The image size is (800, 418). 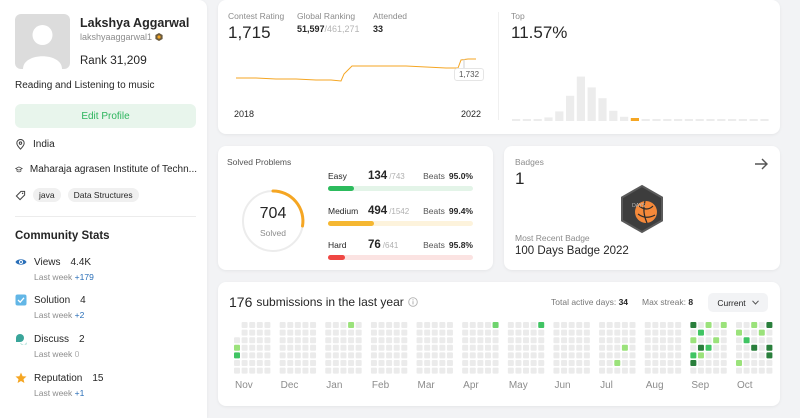 I want to click on rating-line-chart, so click(x=359, y=75).